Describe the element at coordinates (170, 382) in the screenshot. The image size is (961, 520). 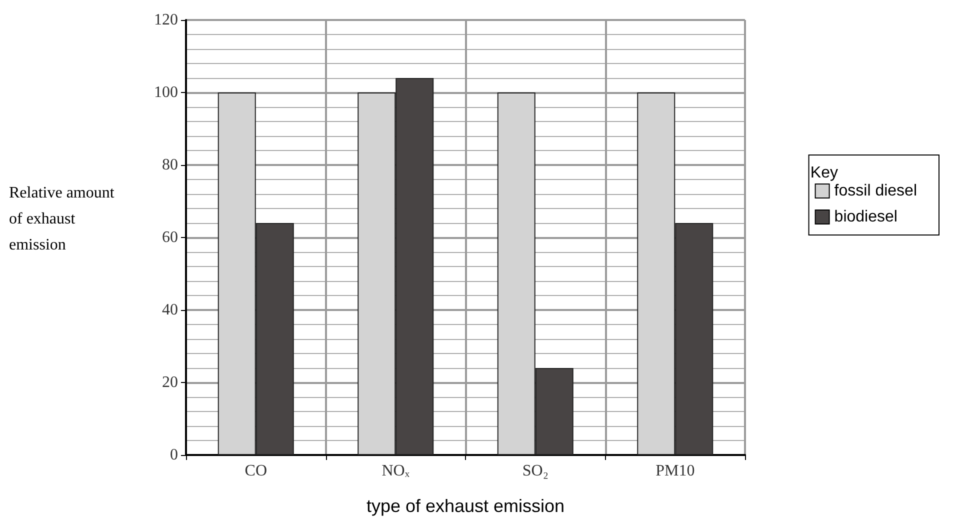
I see `y-tick-label: 20` at that location.